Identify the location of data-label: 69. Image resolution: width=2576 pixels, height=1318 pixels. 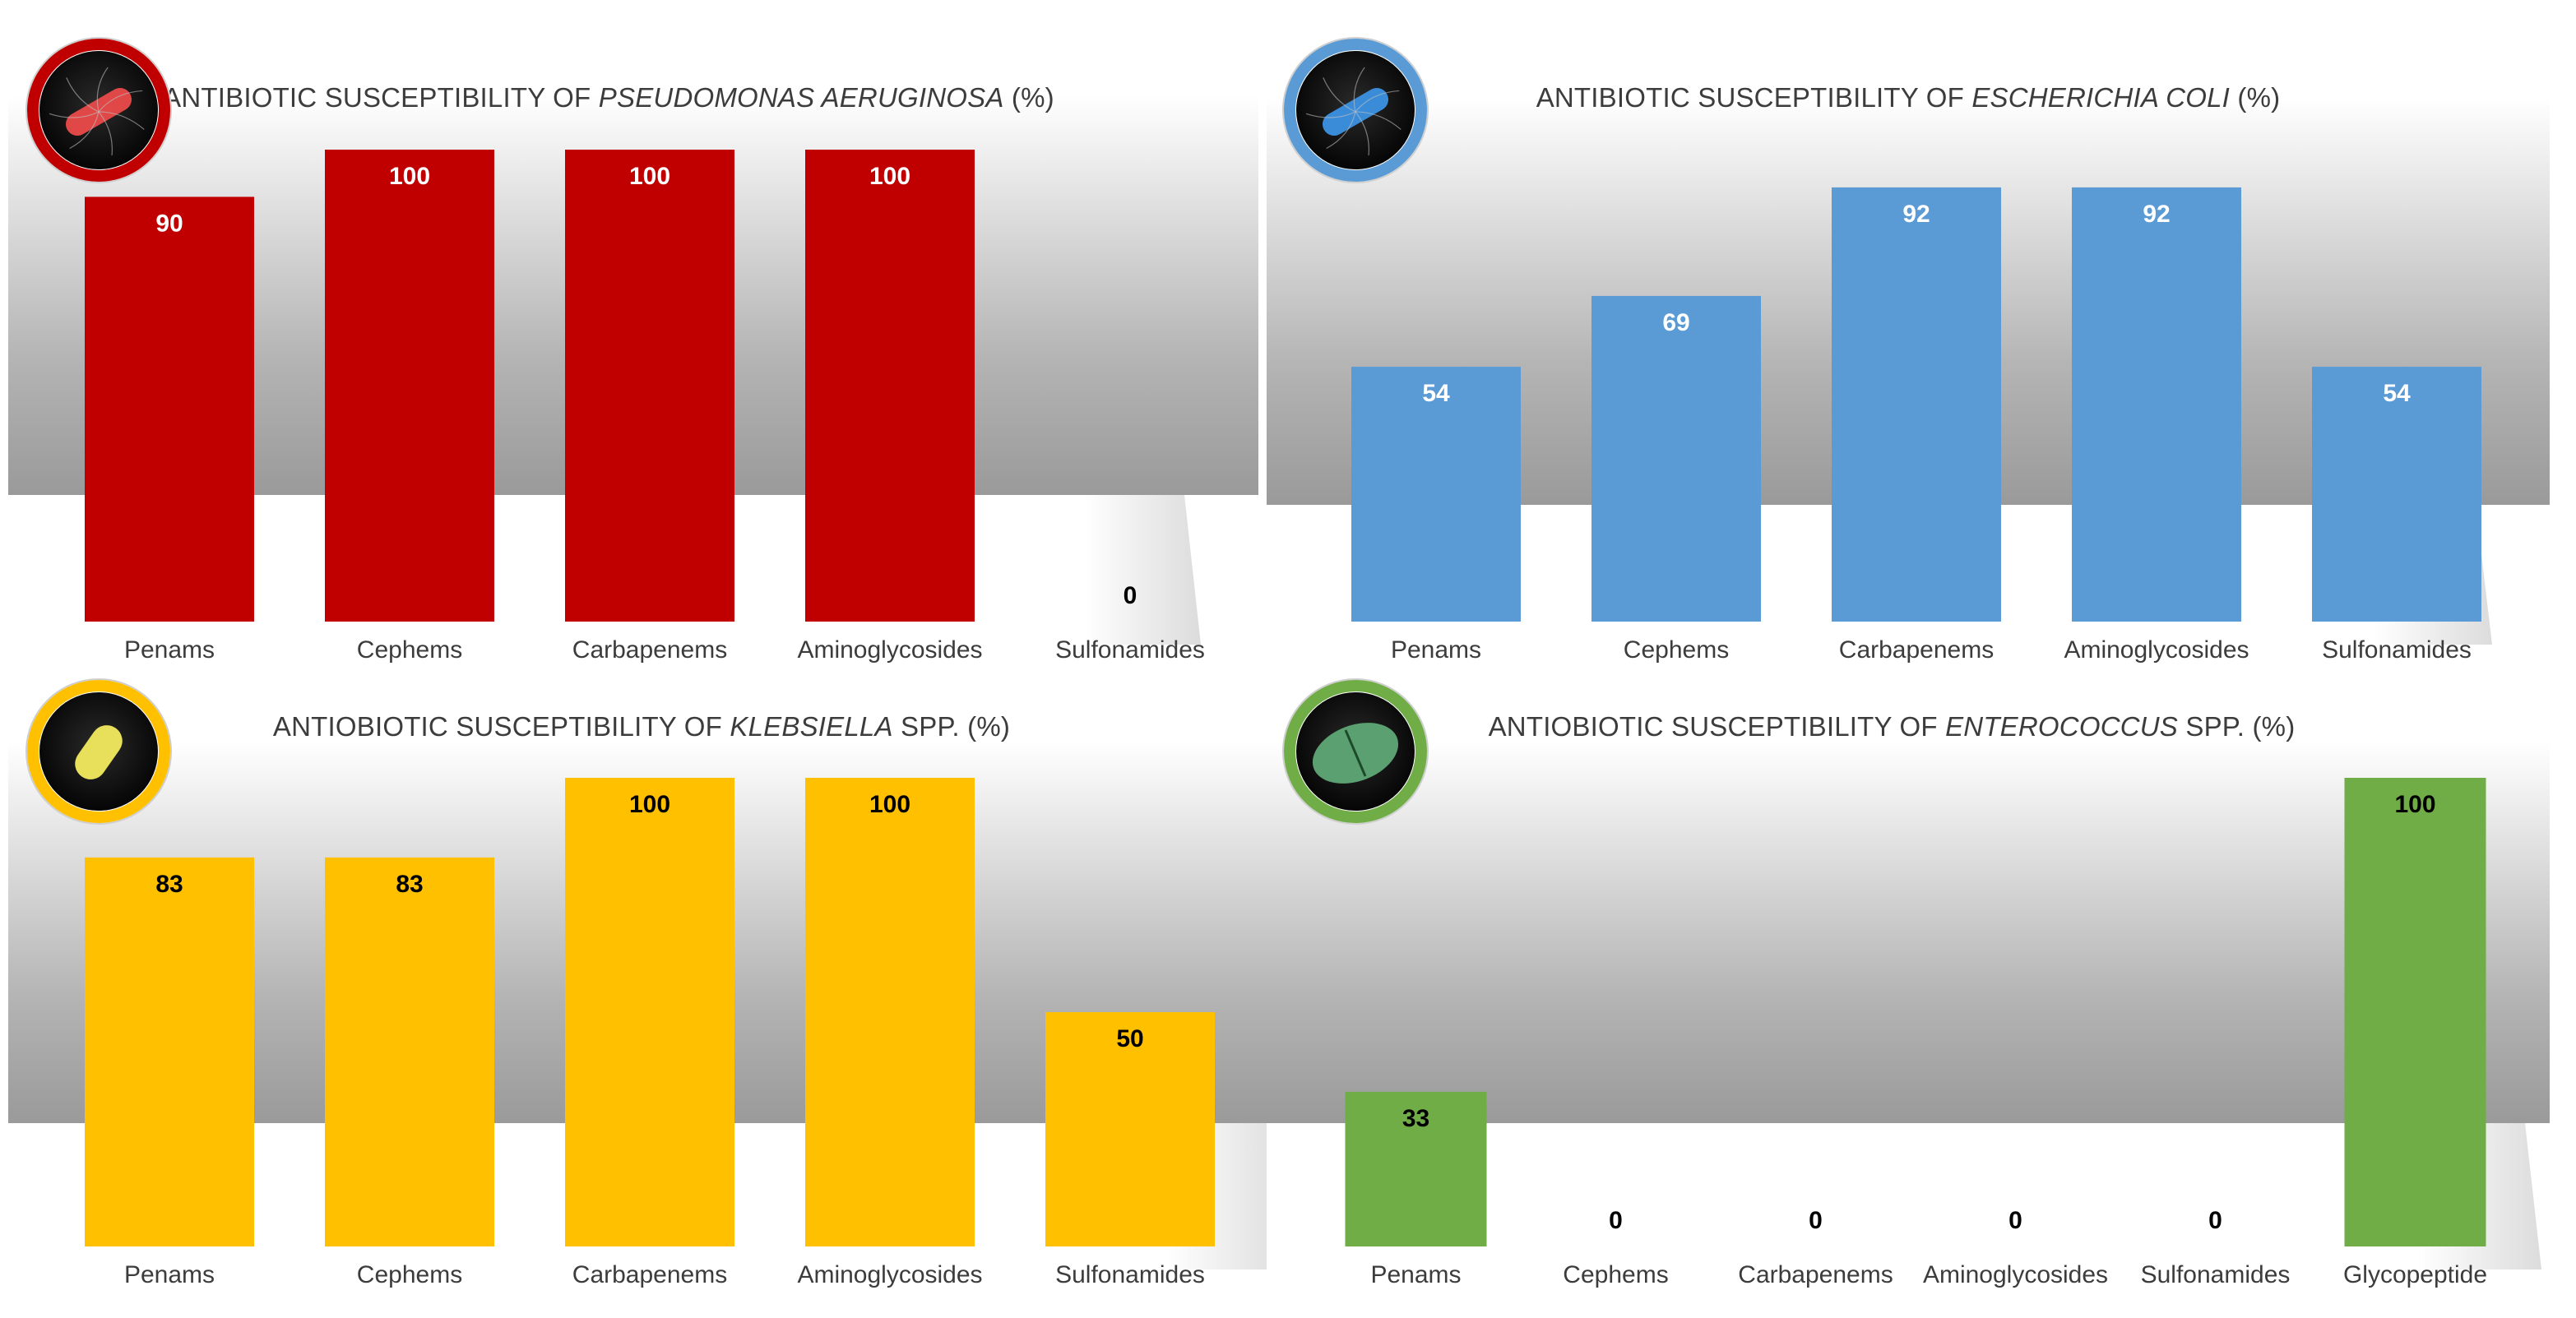
(1676, 322).